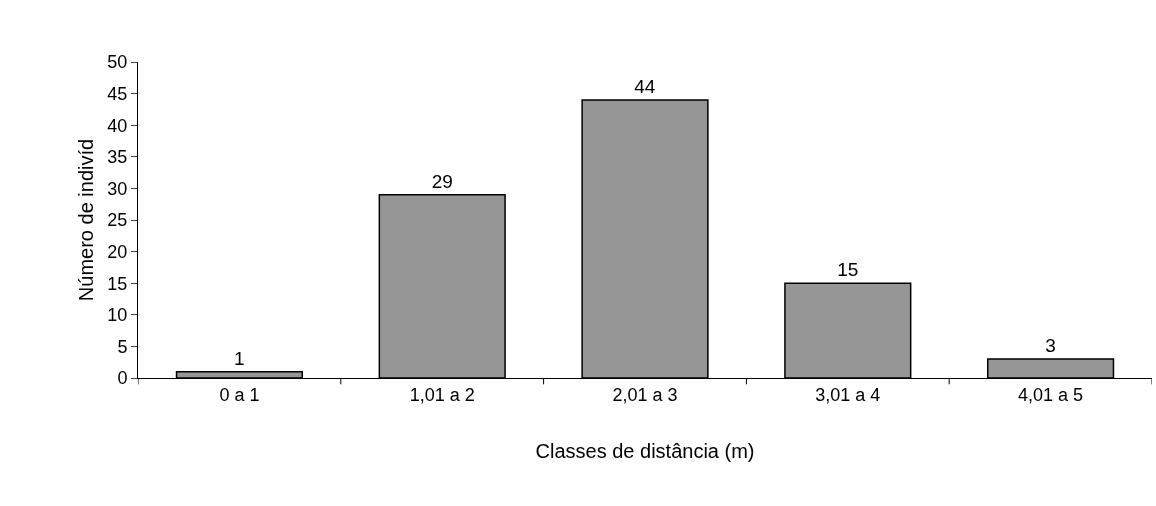 This screenshot has height=506, width=1156. What do you see at coordinates (442, 181) in the screenshot?
I see `data-label: 29` at bounding box center [442, 181].